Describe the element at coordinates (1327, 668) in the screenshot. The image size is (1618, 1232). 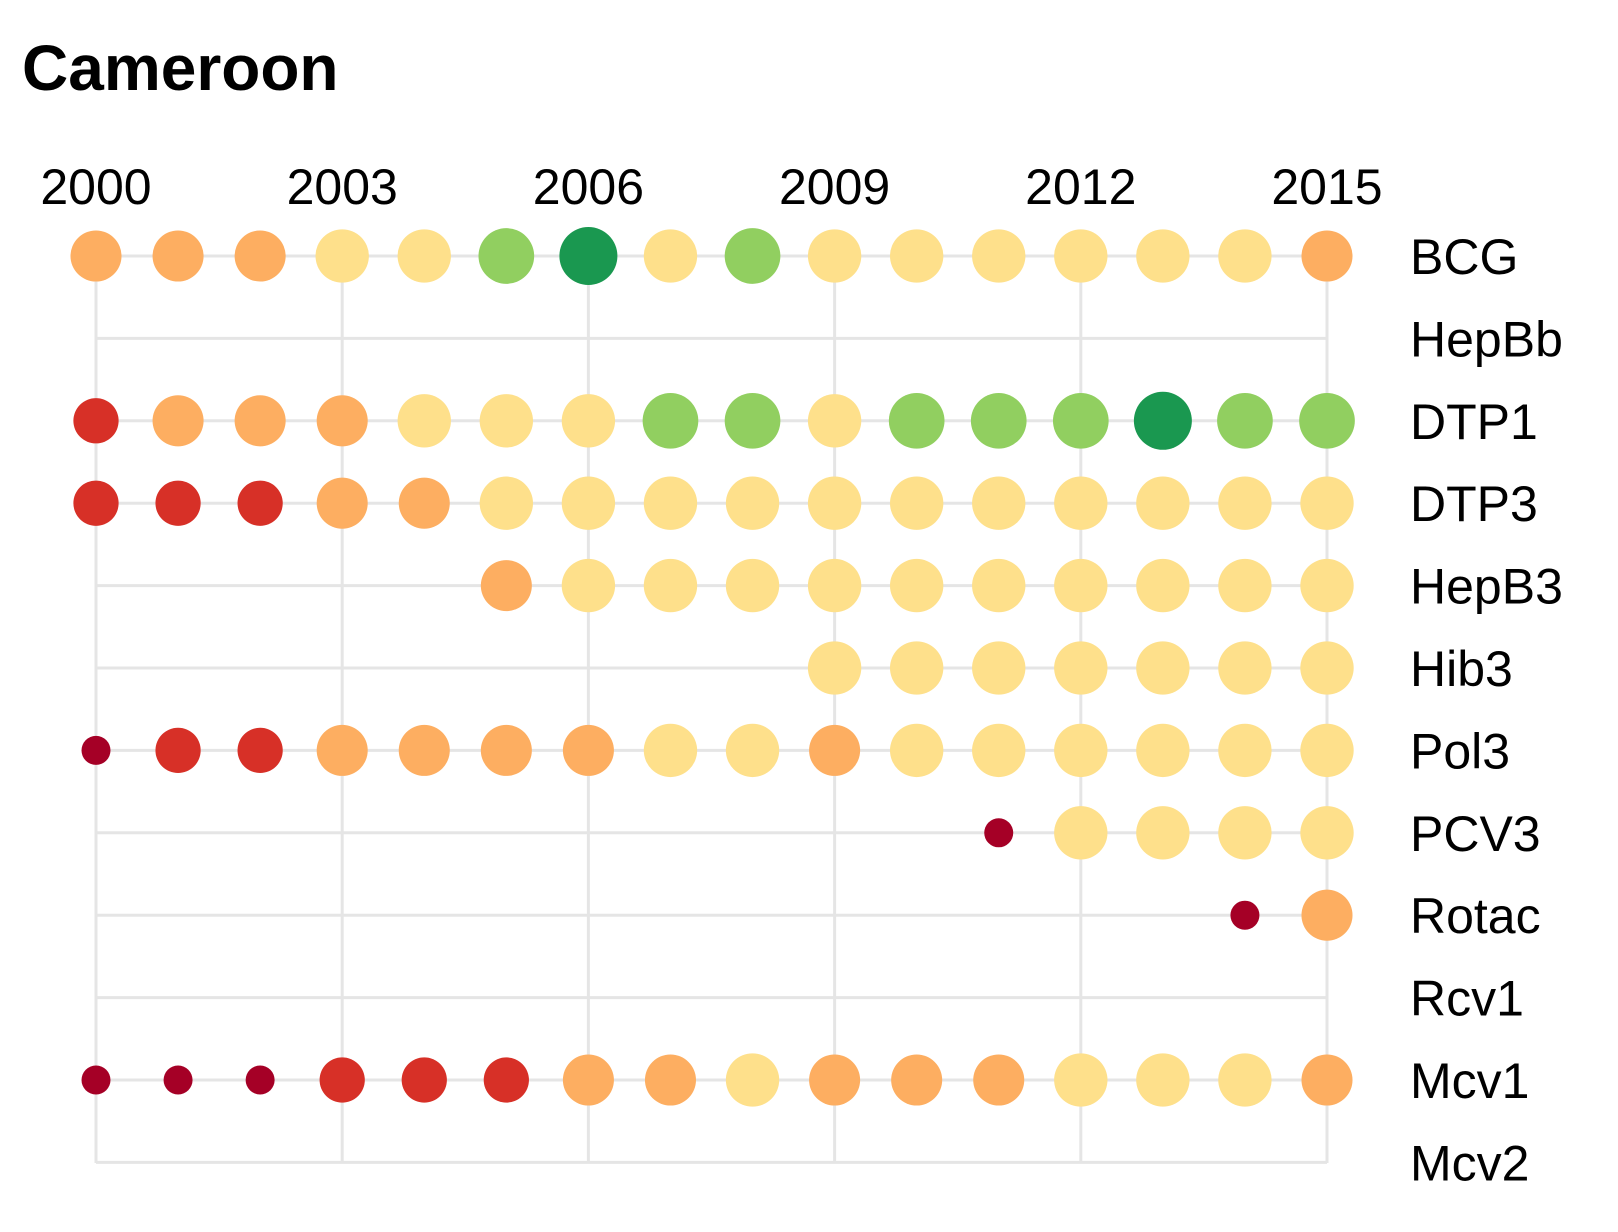
I see `dot-hib3-2015` at that location.